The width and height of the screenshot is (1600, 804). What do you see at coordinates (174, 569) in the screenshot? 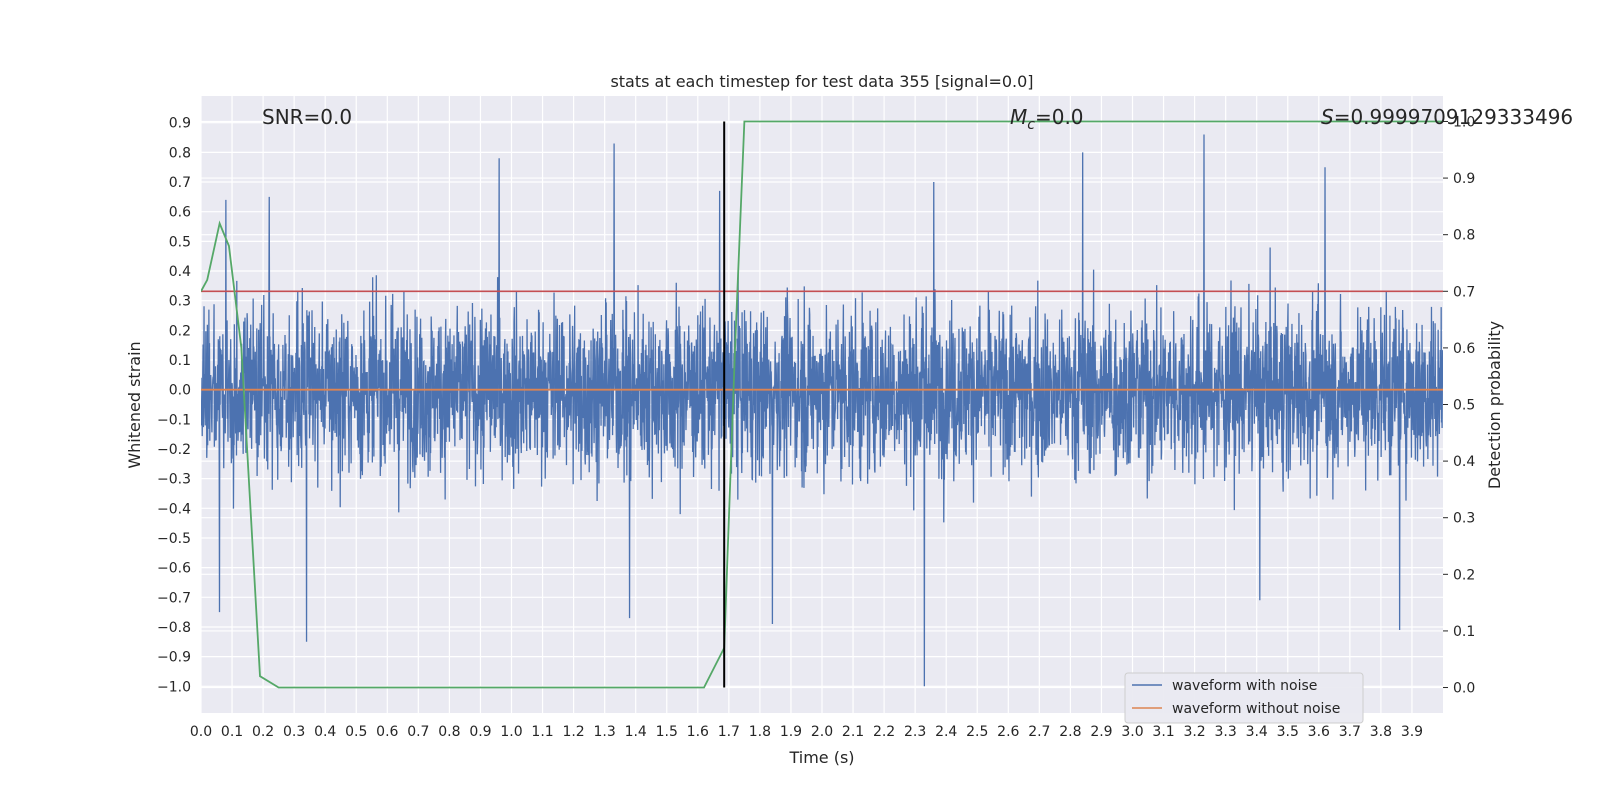
I see `y-tick-label: −0.6` at bounding box center [174, 569].